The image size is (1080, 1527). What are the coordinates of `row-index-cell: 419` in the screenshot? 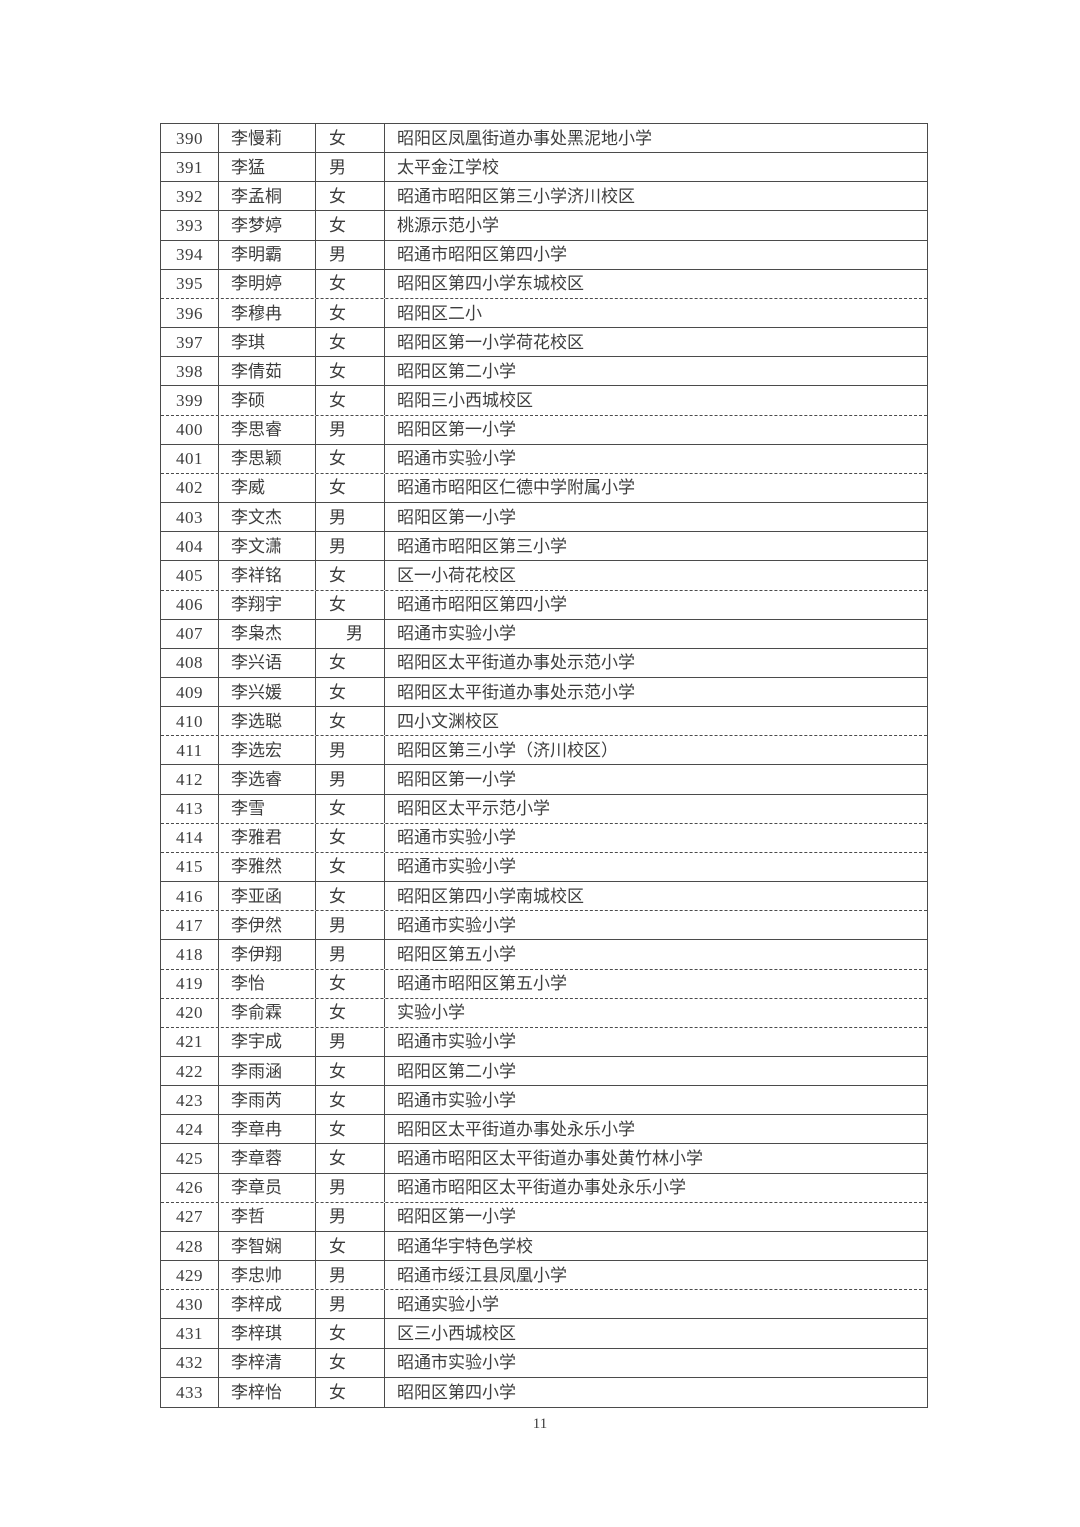 It's located at (190, 983).